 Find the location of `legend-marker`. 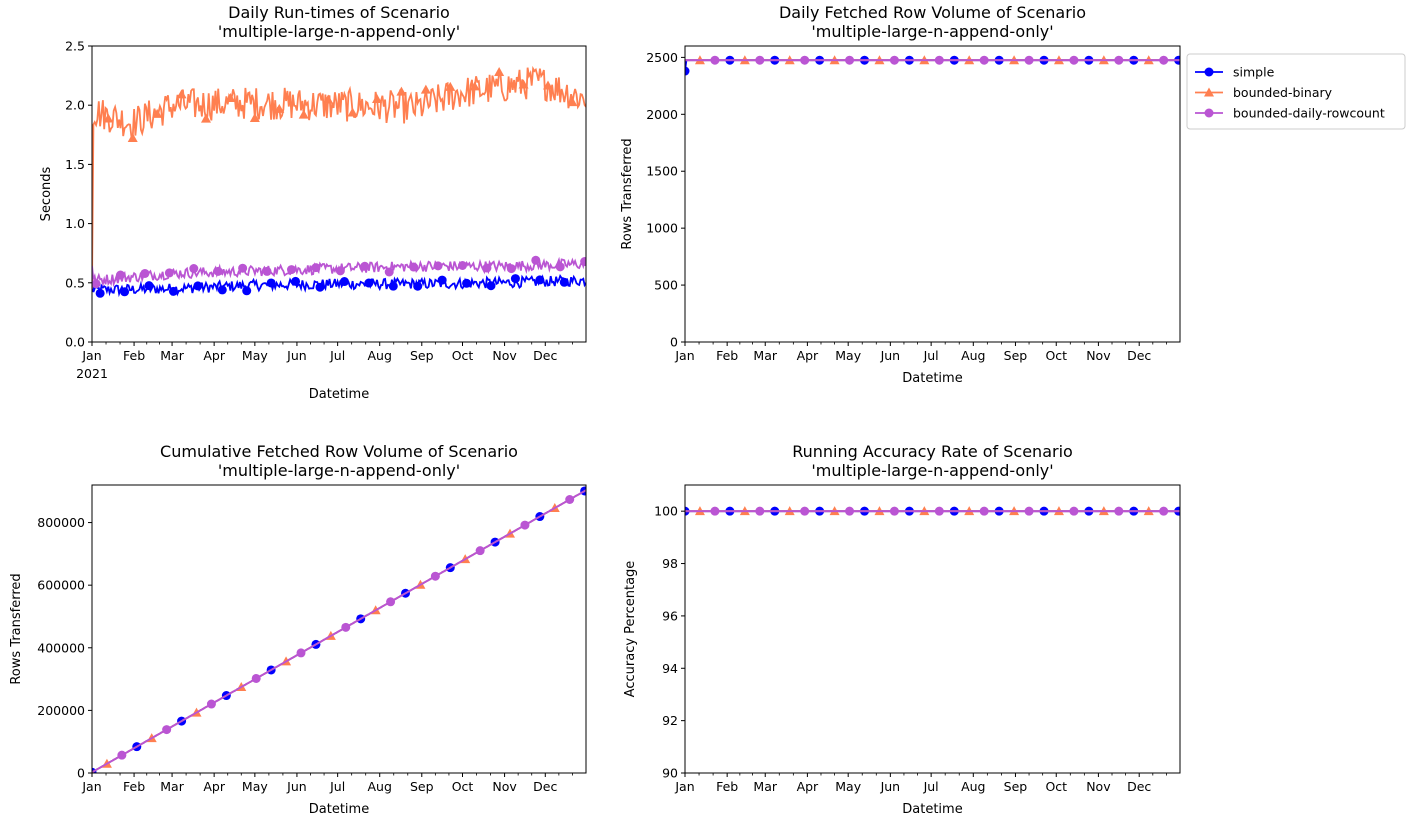

legend-marker is located at coordinates (1209, 113).